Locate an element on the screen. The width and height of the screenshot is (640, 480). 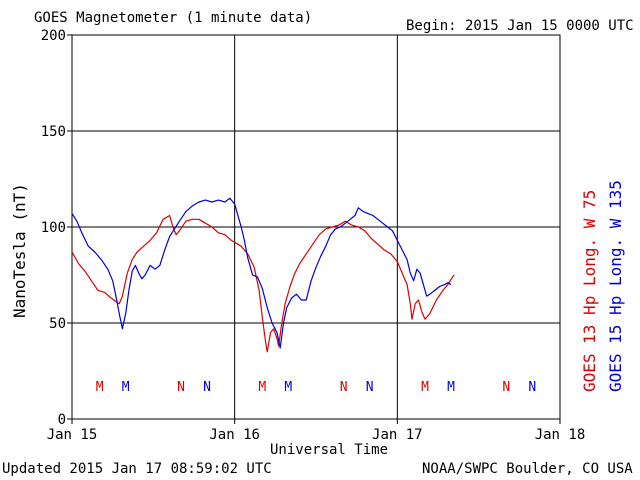
y-tick-label: 150 is located at coordinates (53, 132).